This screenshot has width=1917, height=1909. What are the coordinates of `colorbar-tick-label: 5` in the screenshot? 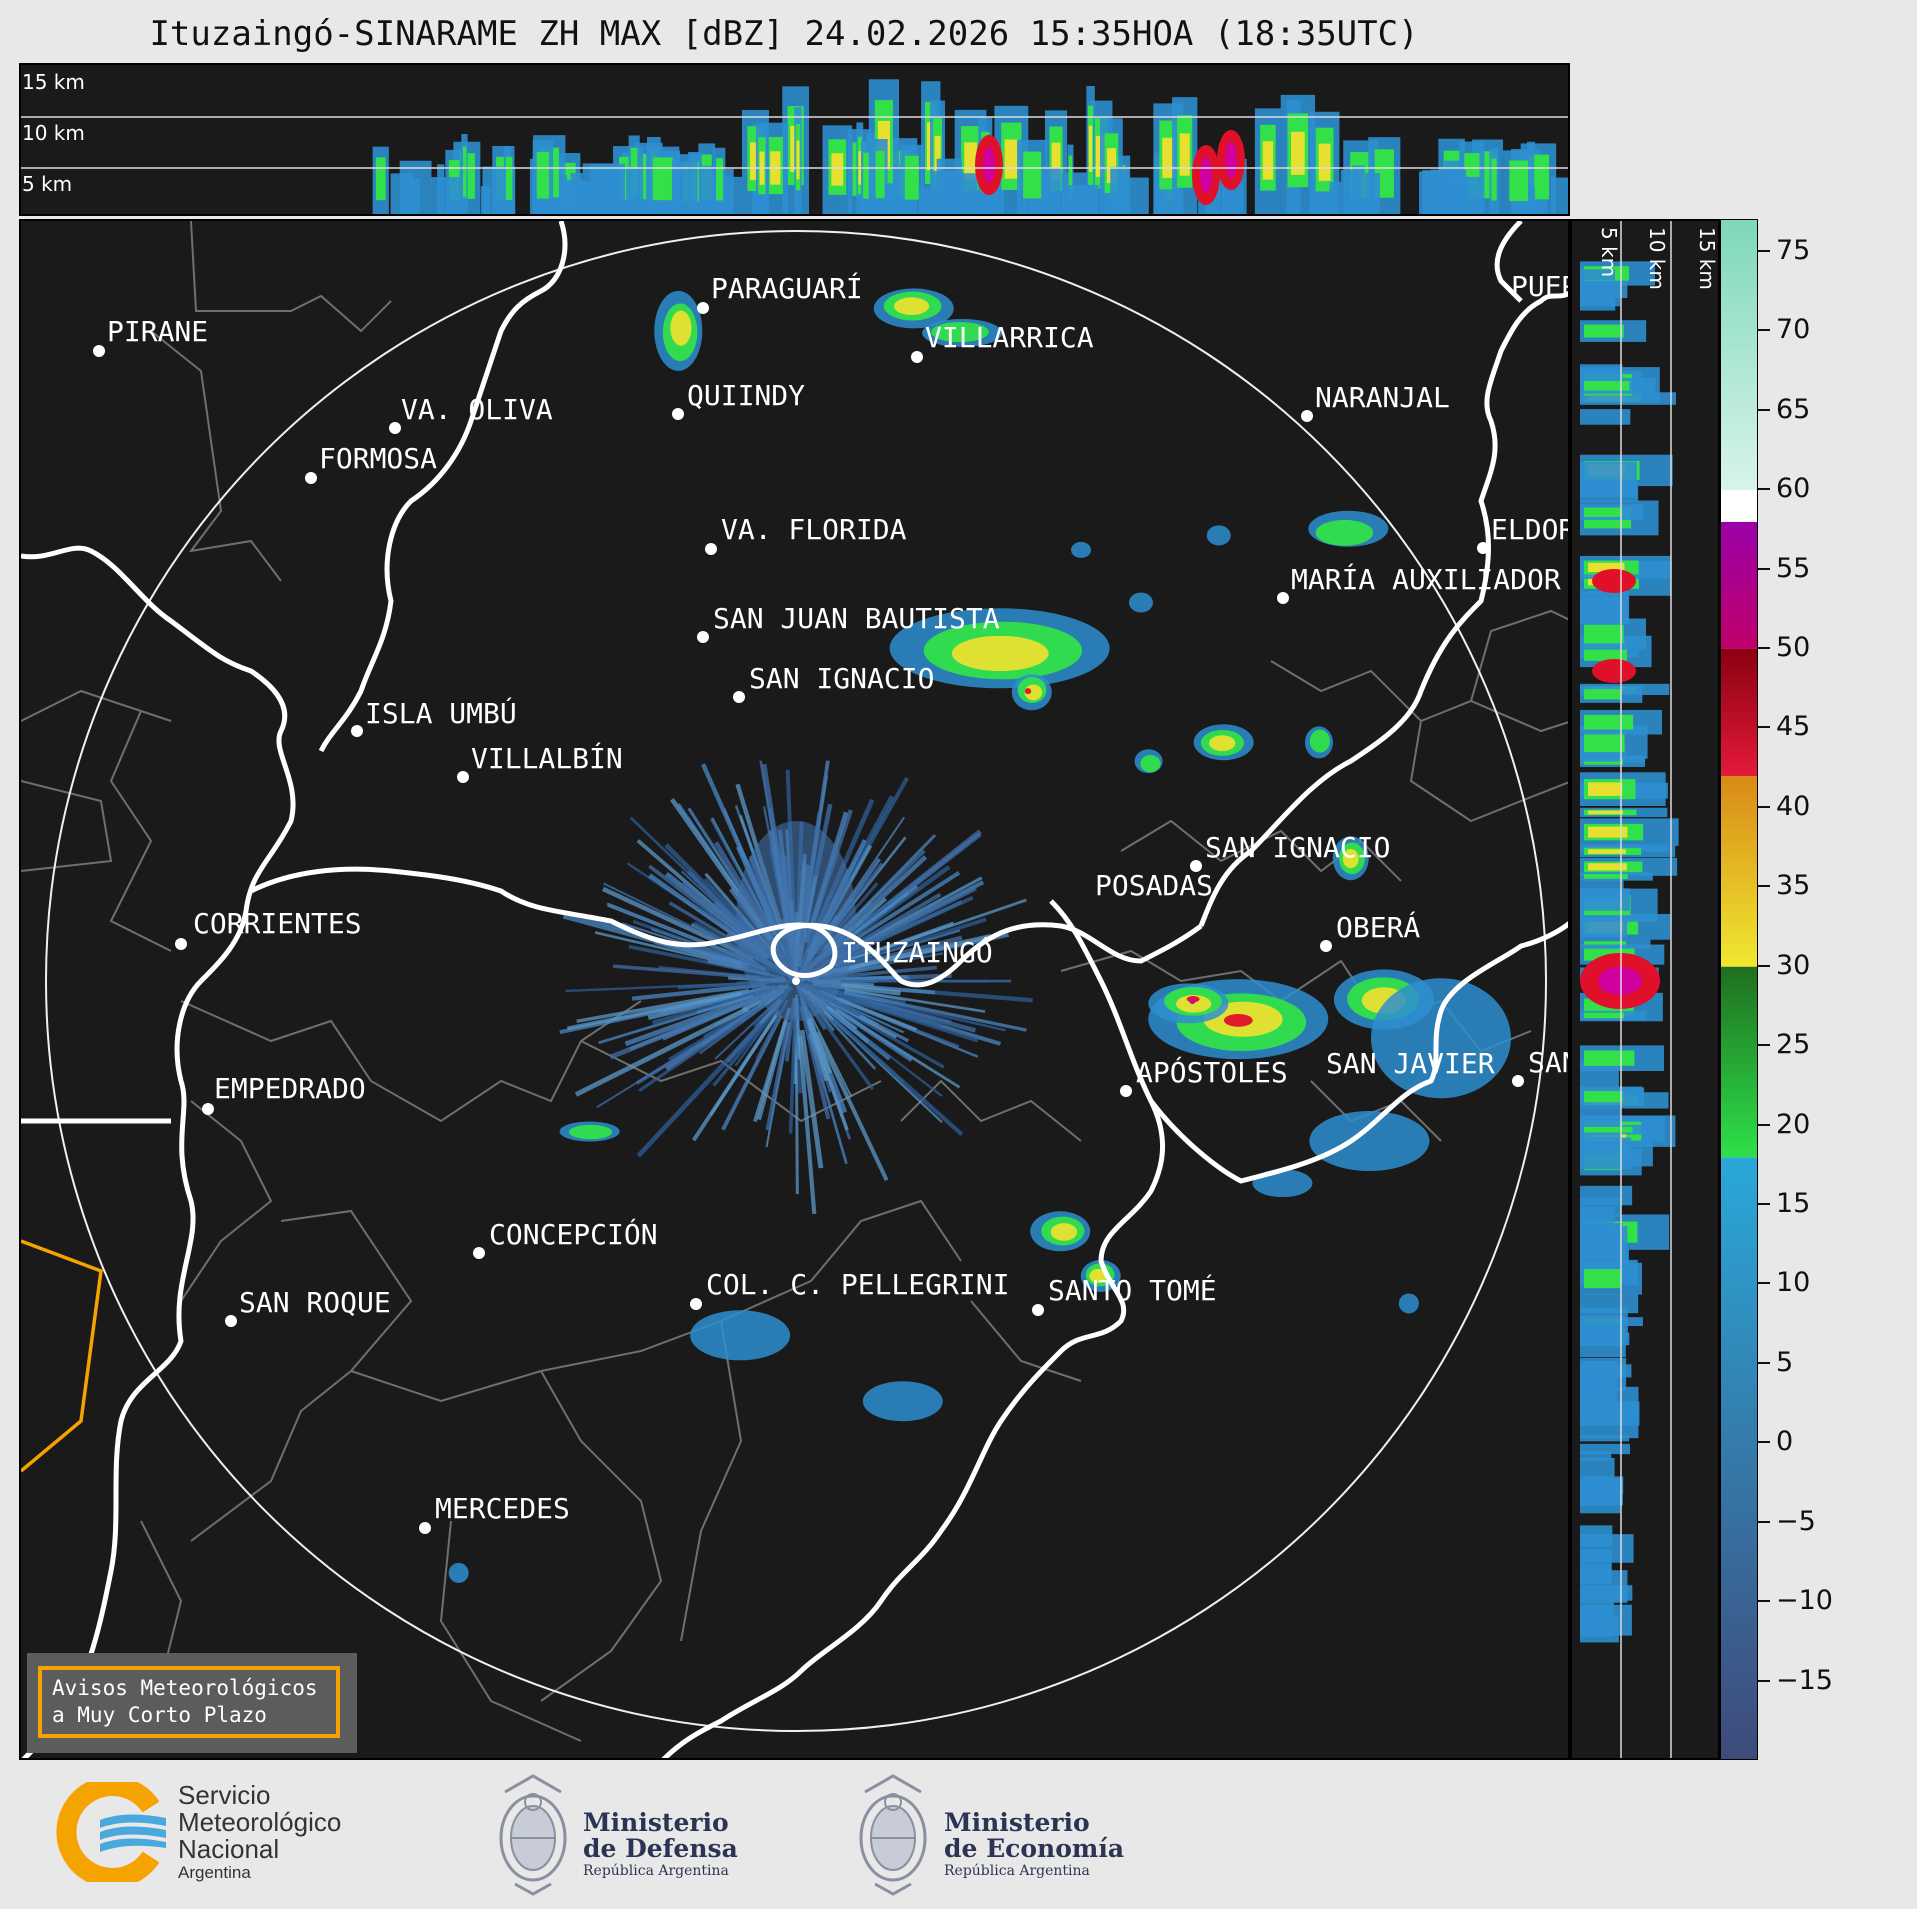 It's located at (1785, 1362).